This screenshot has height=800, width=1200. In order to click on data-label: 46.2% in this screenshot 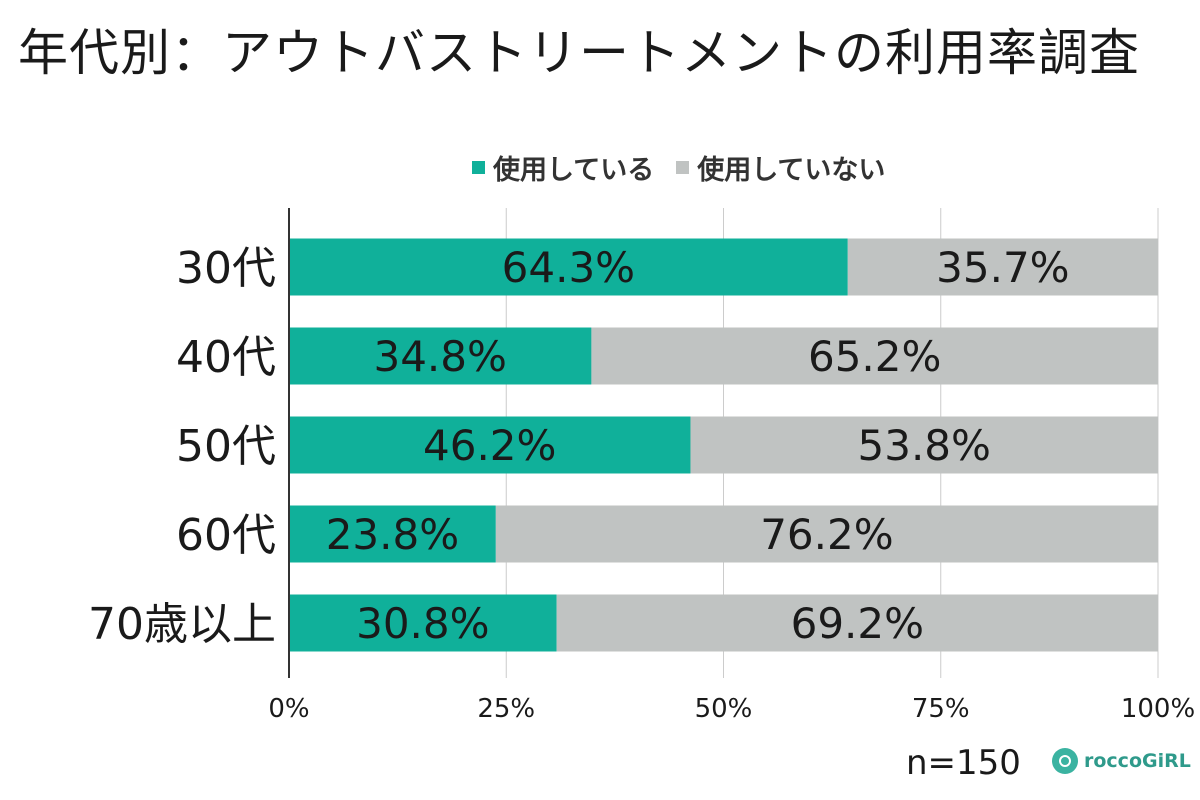, I will do `click(489, 445)`.